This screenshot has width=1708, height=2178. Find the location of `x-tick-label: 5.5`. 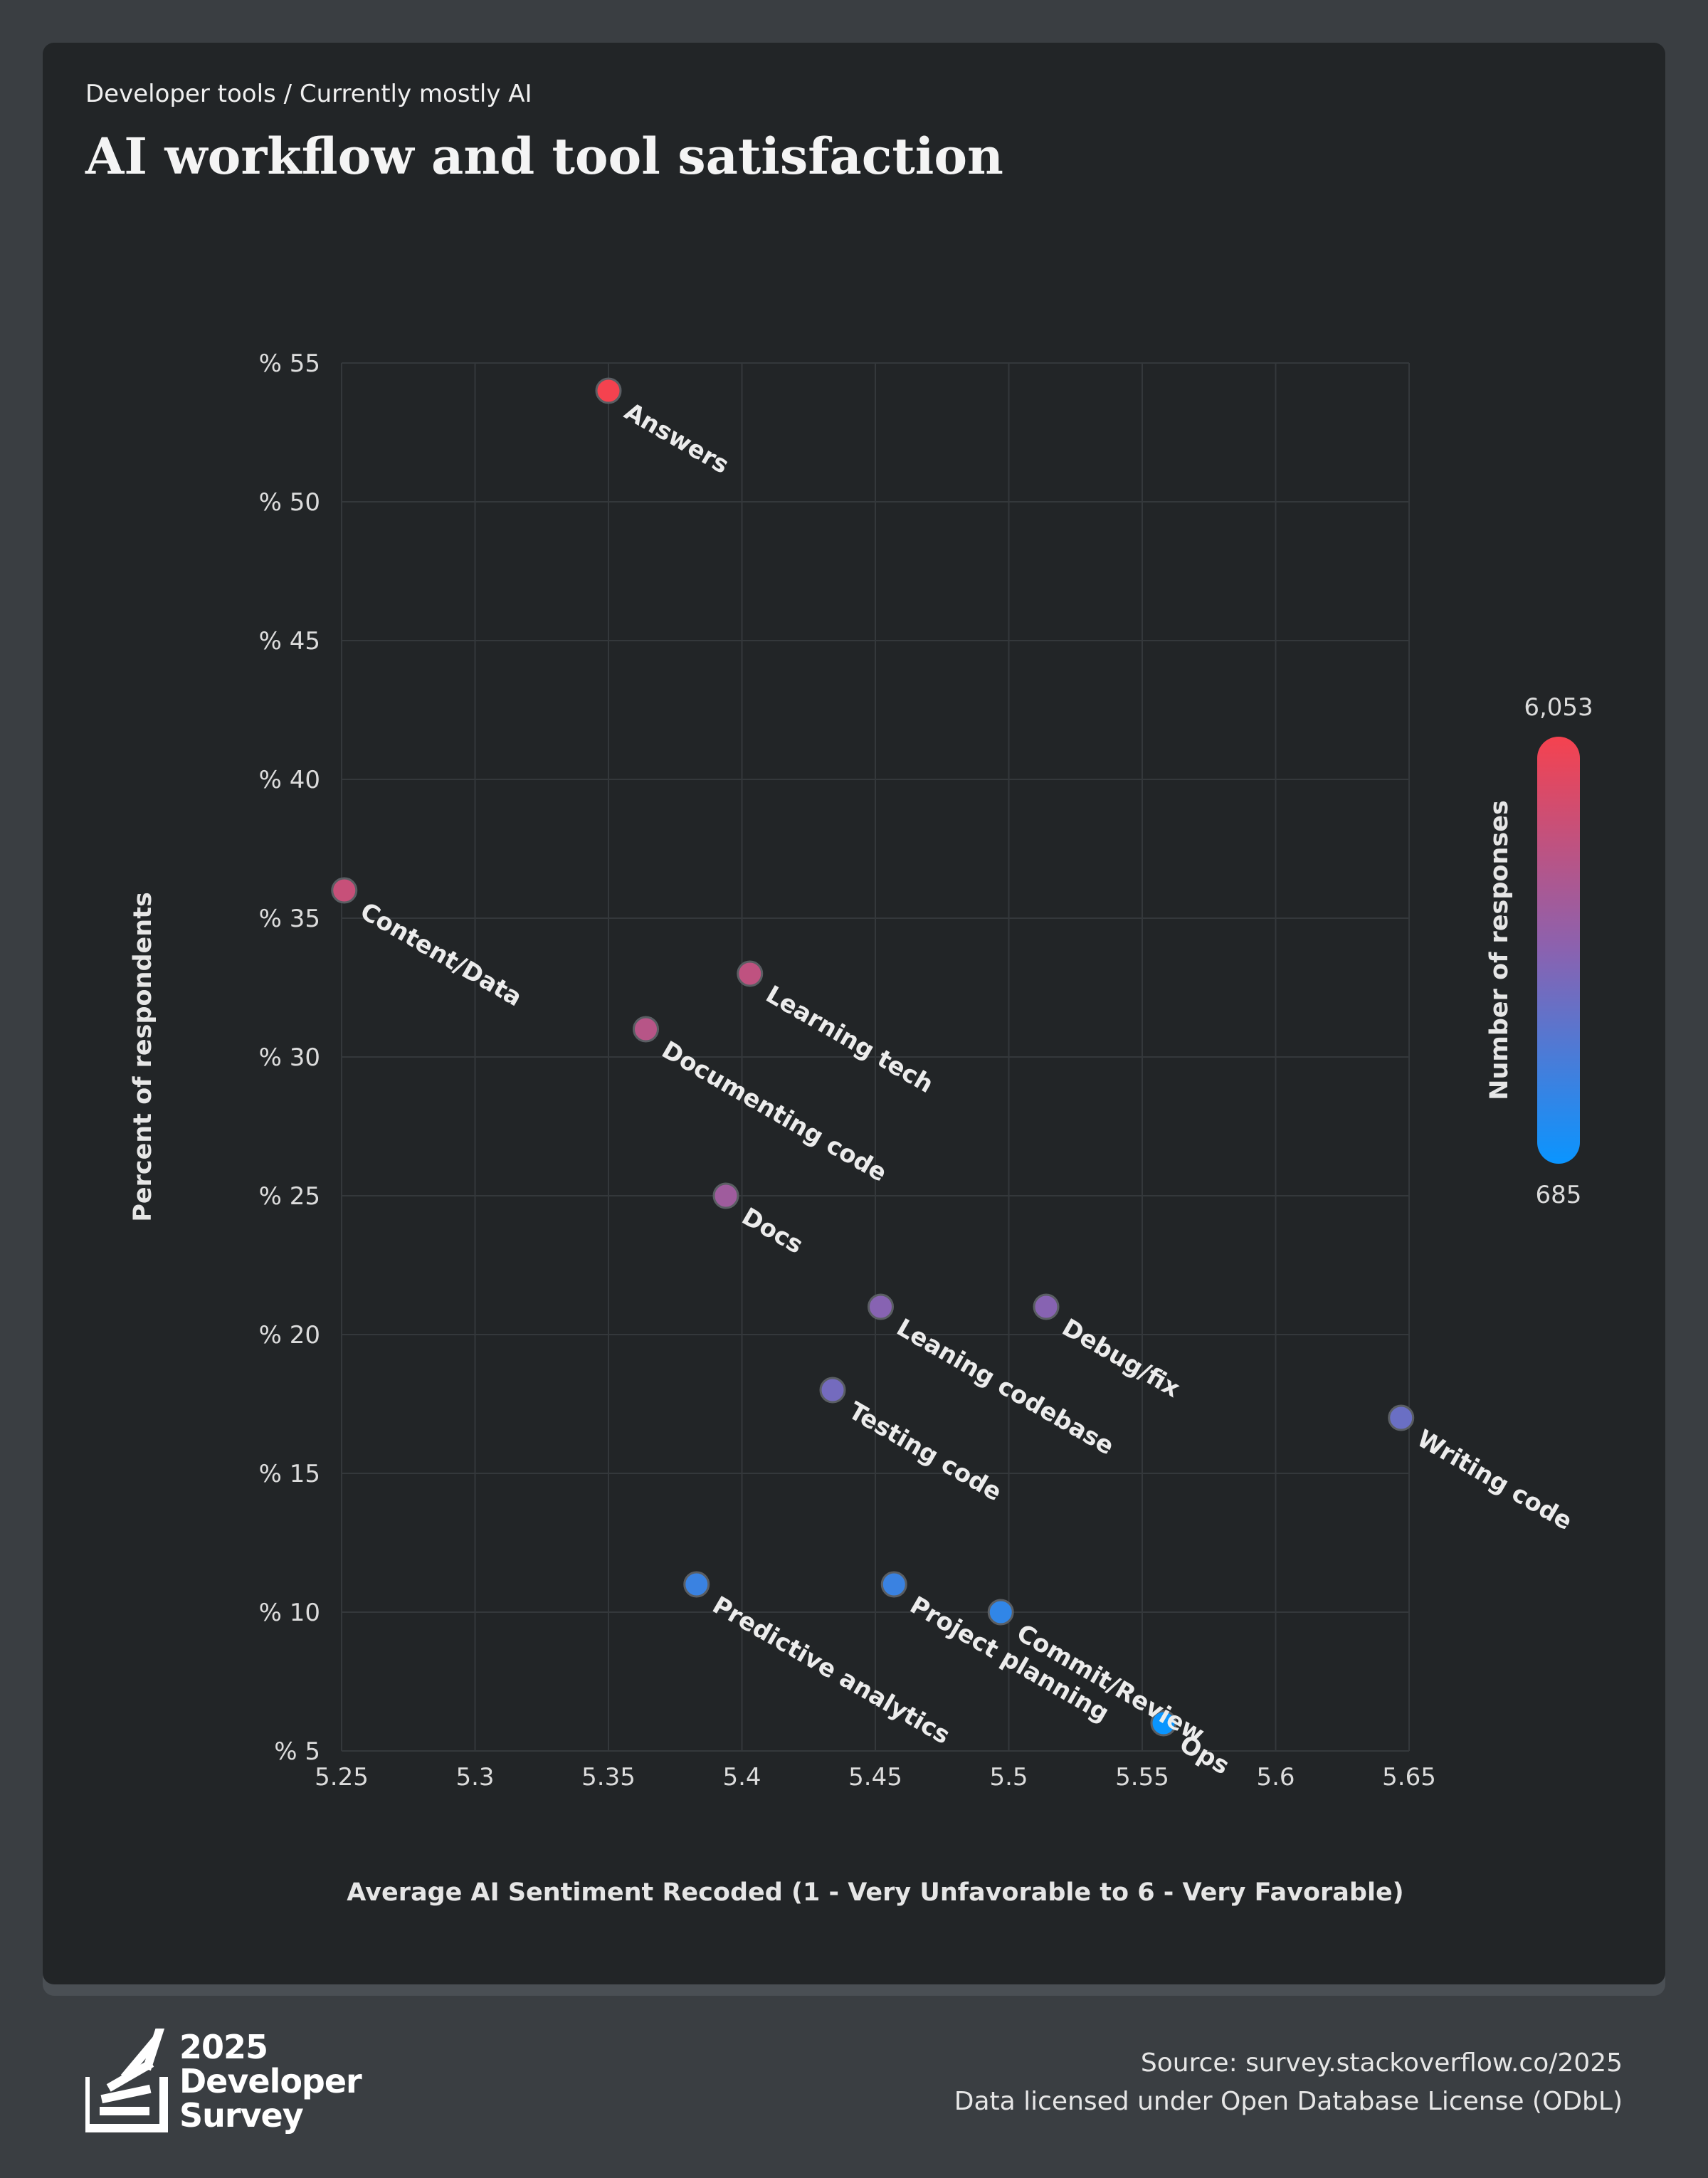

x-tick-label: 5.5 is located at coordinates (1008, 1778).